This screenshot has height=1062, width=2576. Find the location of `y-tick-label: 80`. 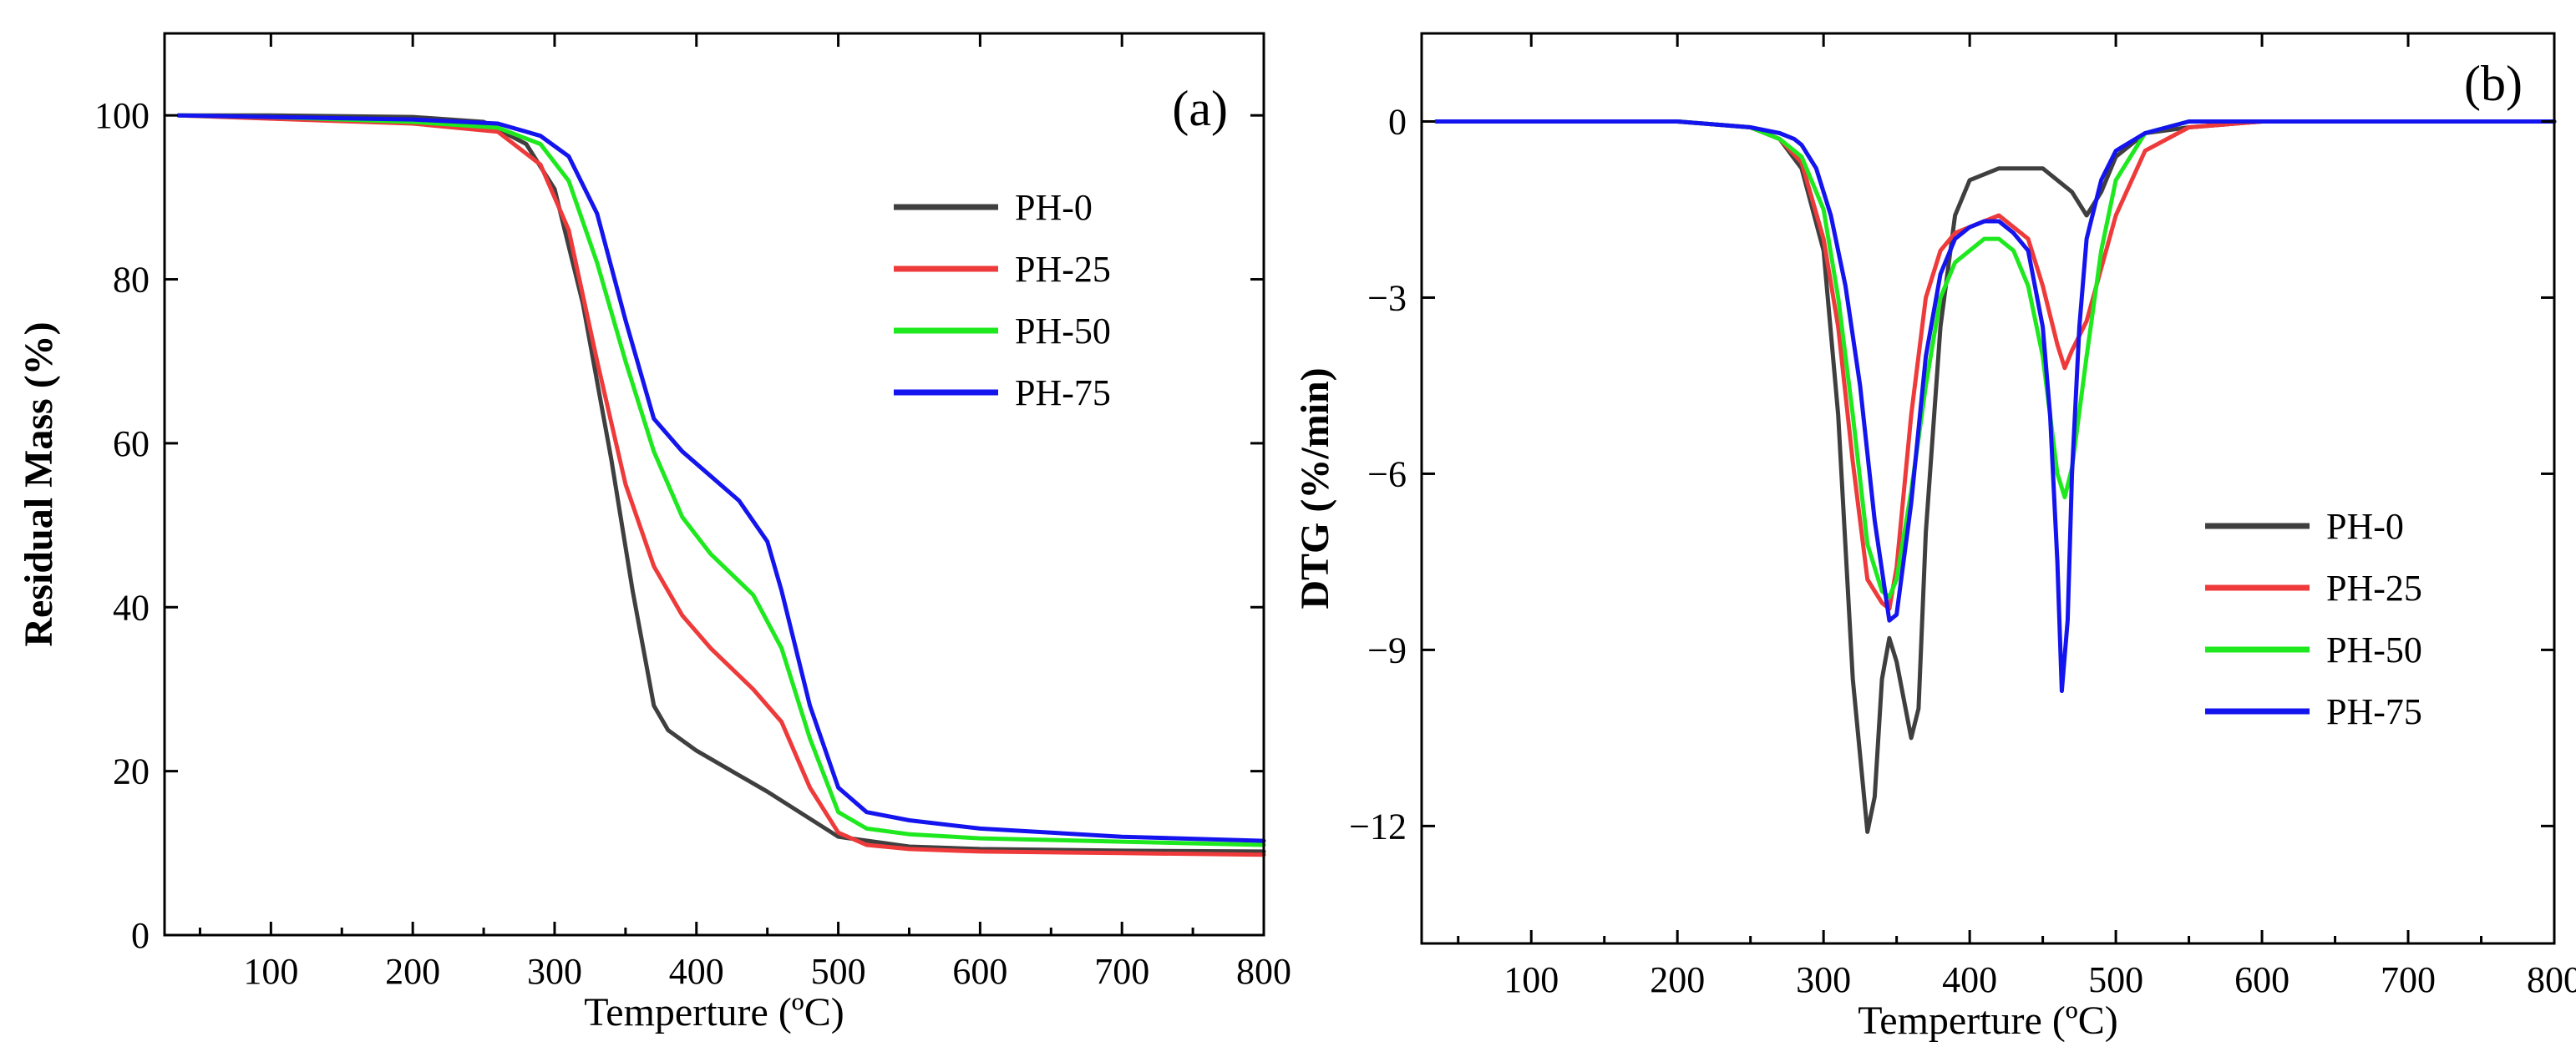

y-tick-label: 80 is located at coordinates (131, 280).